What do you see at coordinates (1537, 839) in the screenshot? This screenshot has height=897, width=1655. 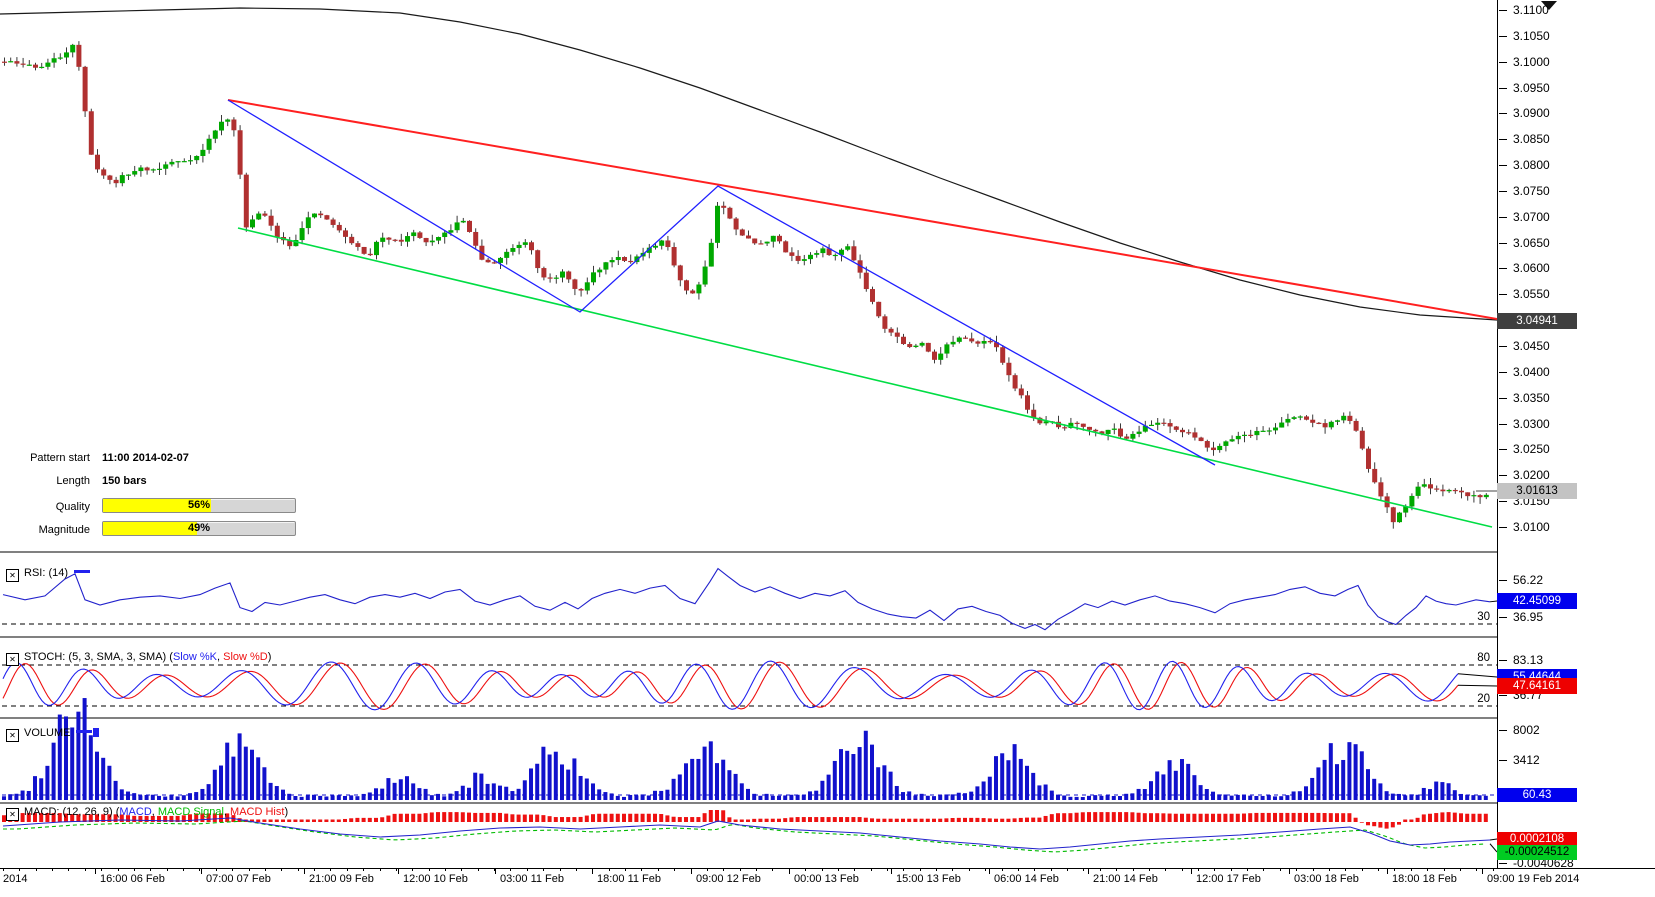 I see `macd-badge-hist: 0.0002108` at bounding box center [1537, 839].